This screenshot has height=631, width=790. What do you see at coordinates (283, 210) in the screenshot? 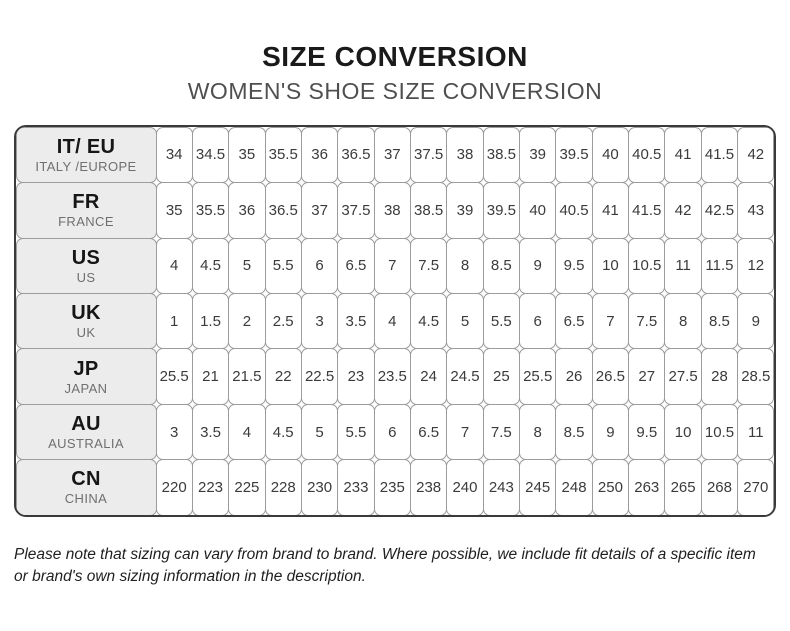
I see `size-cell: 36.5` at bounding box center [283, 210].